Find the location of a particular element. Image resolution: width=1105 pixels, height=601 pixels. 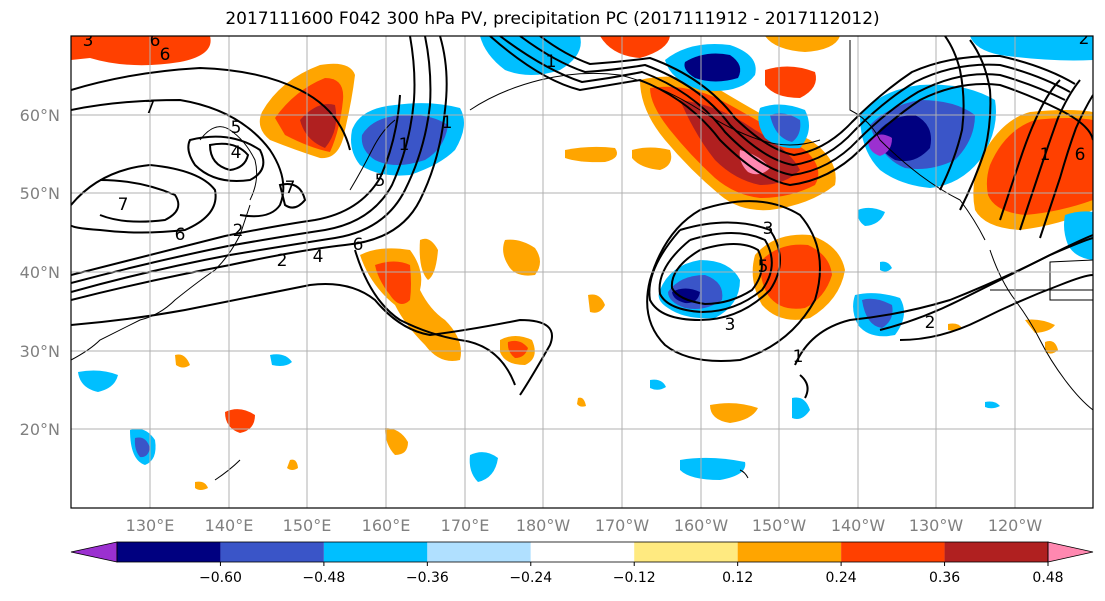

lat-label: 50°N is located at coordinates (40, 193).